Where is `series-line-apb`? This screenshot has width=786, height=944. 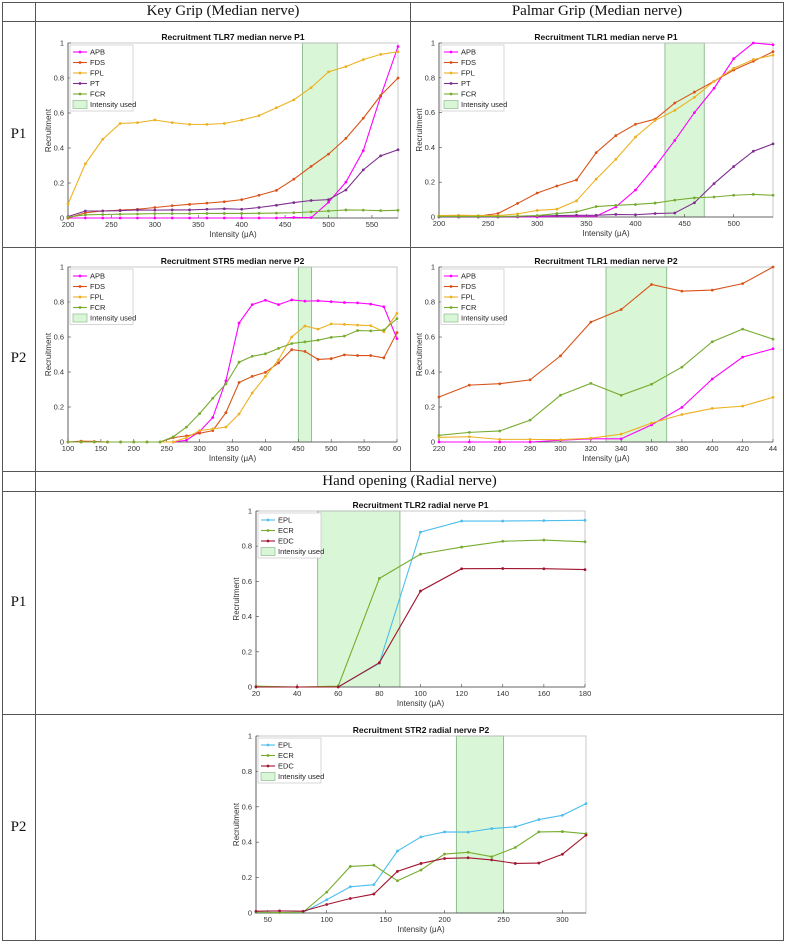
series-line-apb is located at coordinates (606, 395).